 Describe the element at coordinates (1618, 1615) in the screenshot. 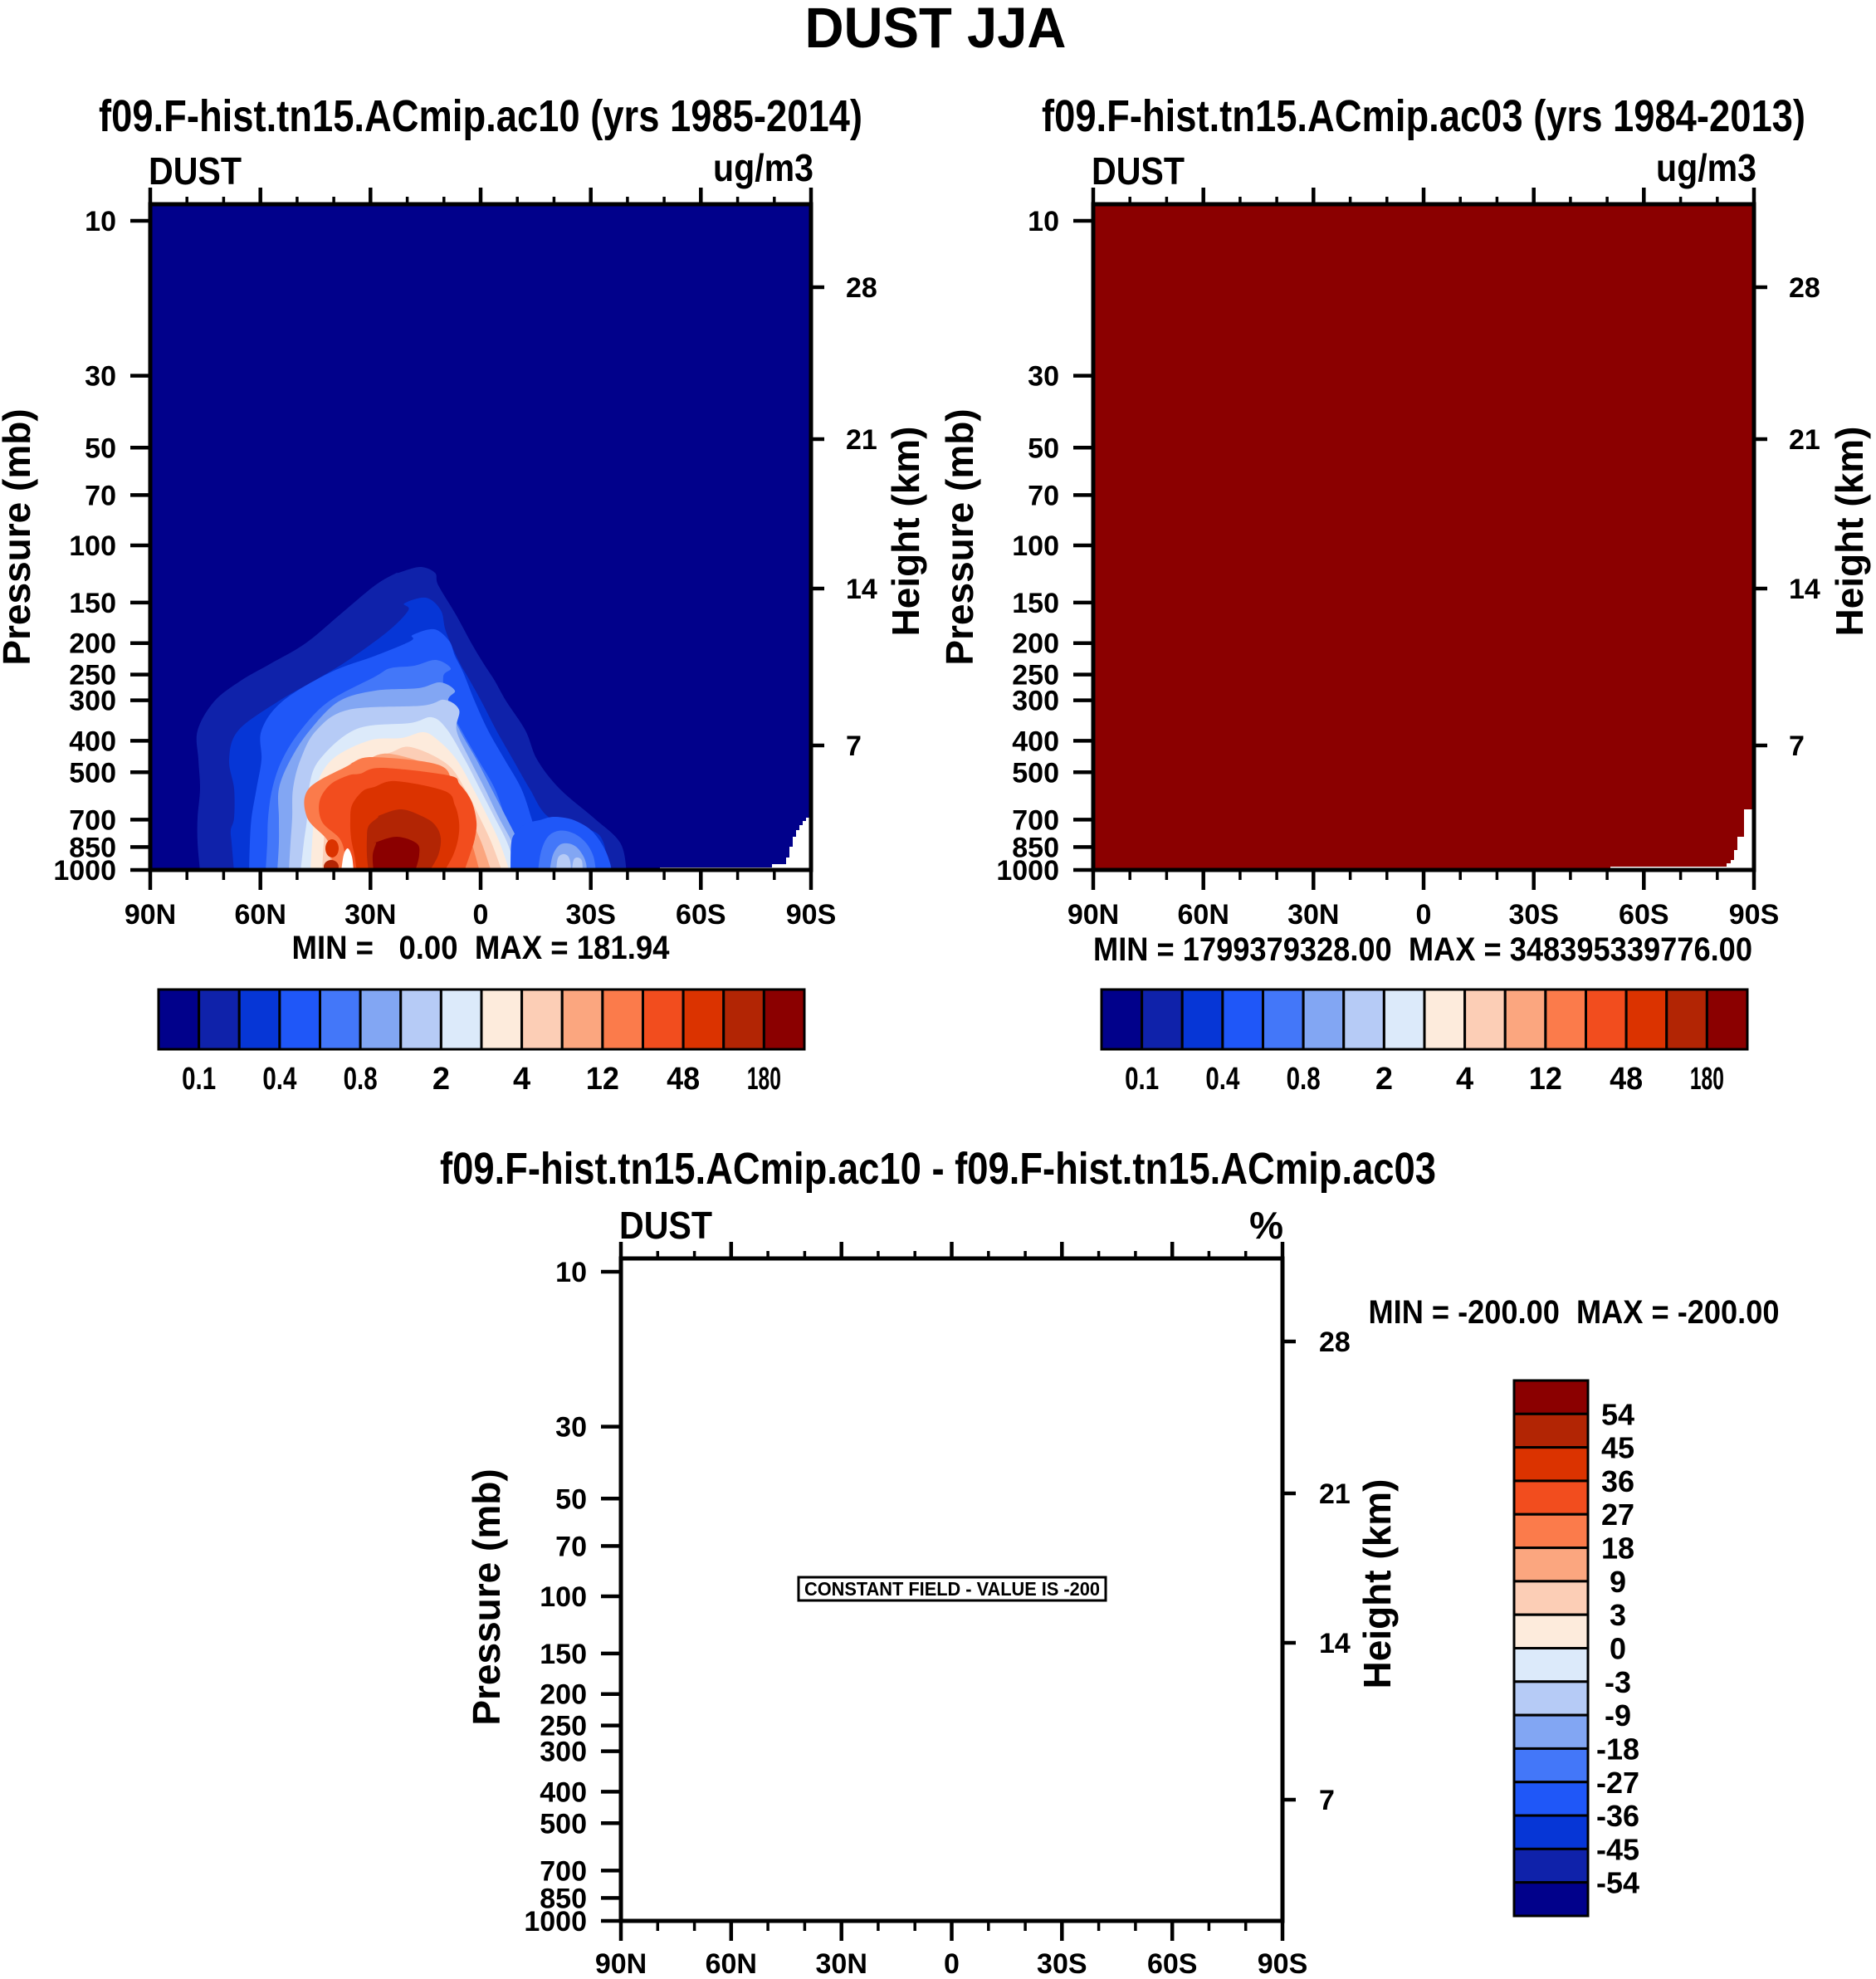

I see `svg-text: 3` at that location.